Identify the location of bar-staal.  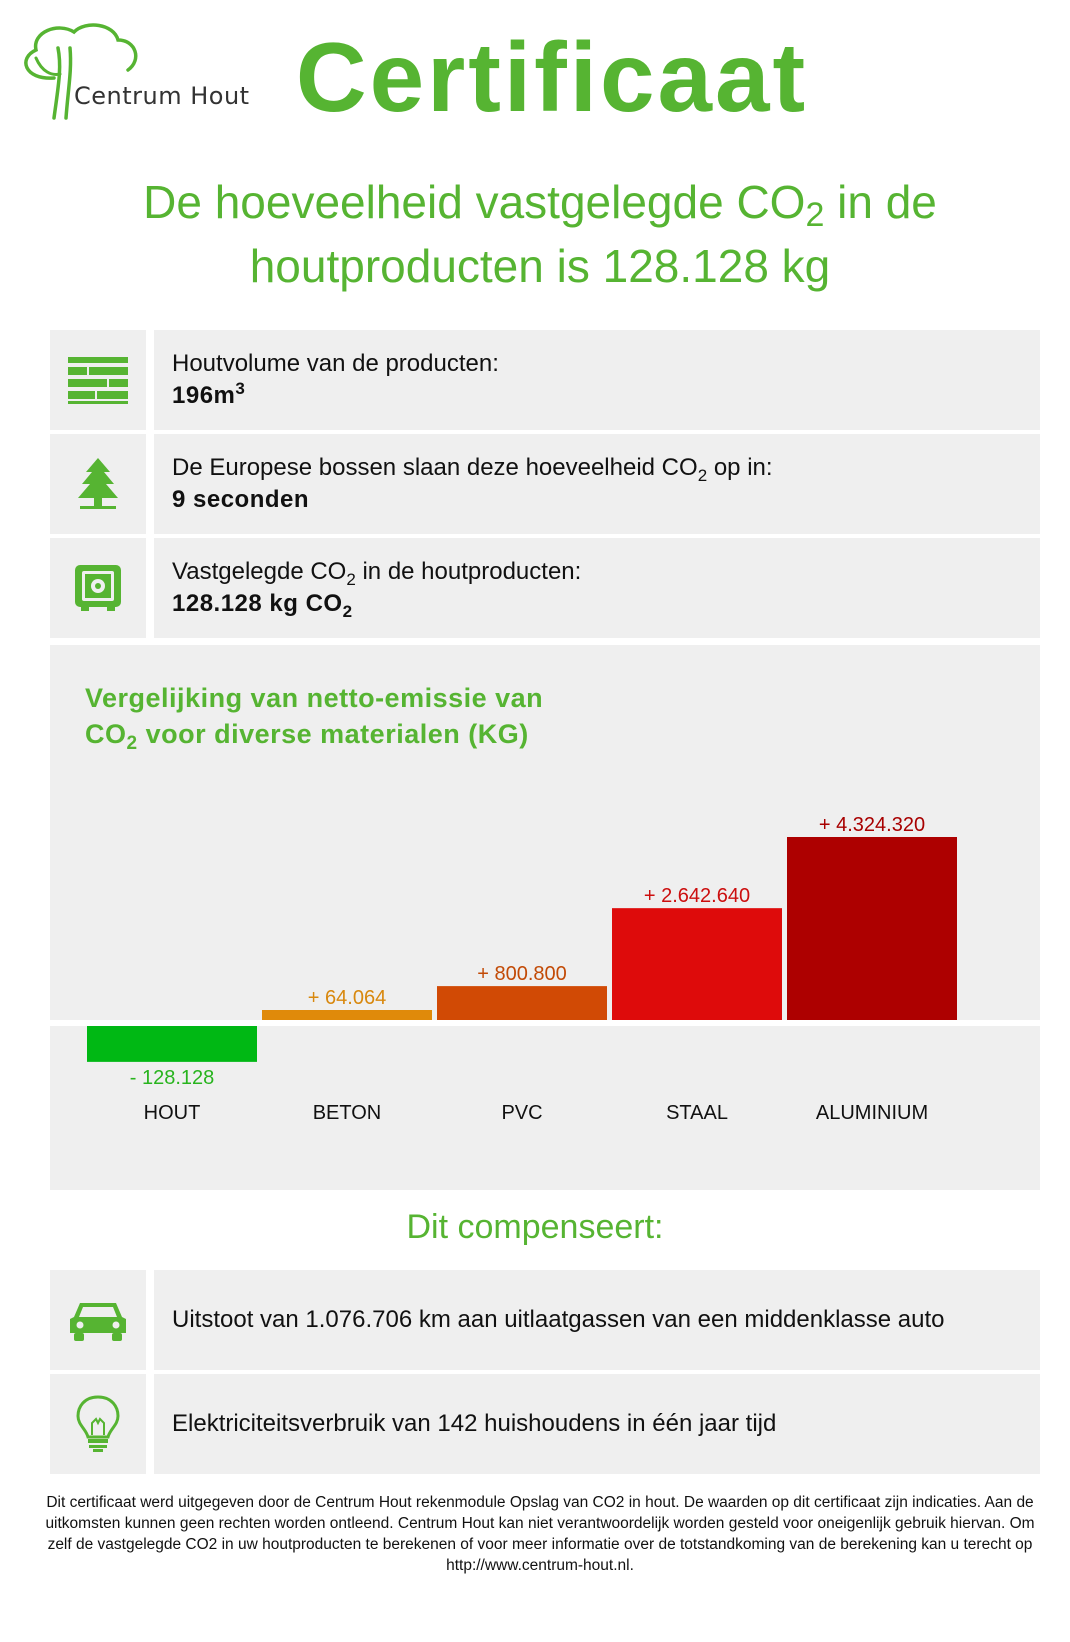
(697, 964).